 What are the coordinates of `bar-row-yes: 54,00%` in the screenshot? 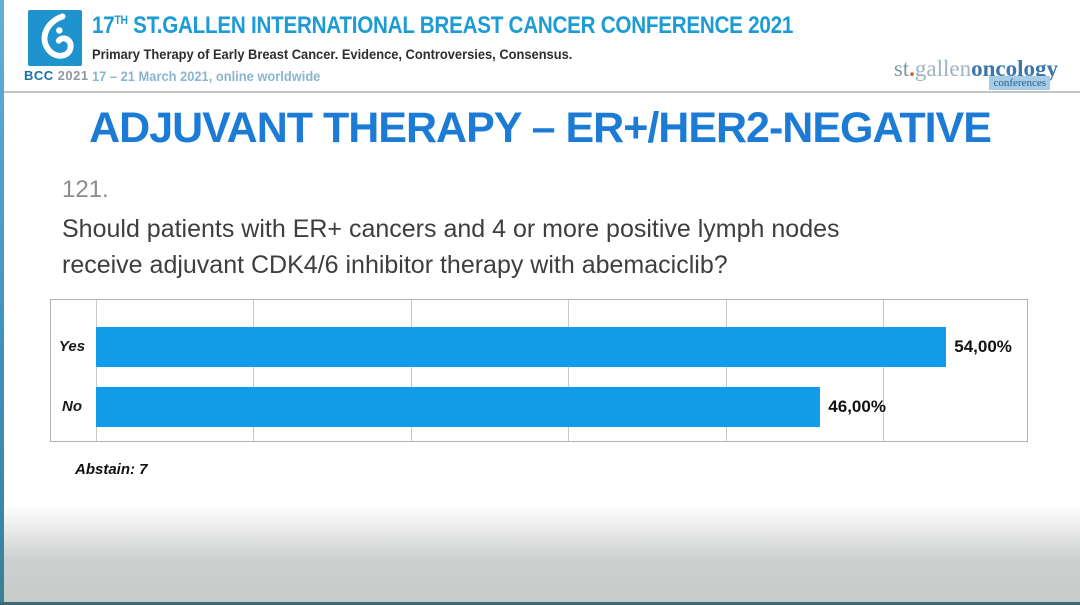 It's located at (560, 347).